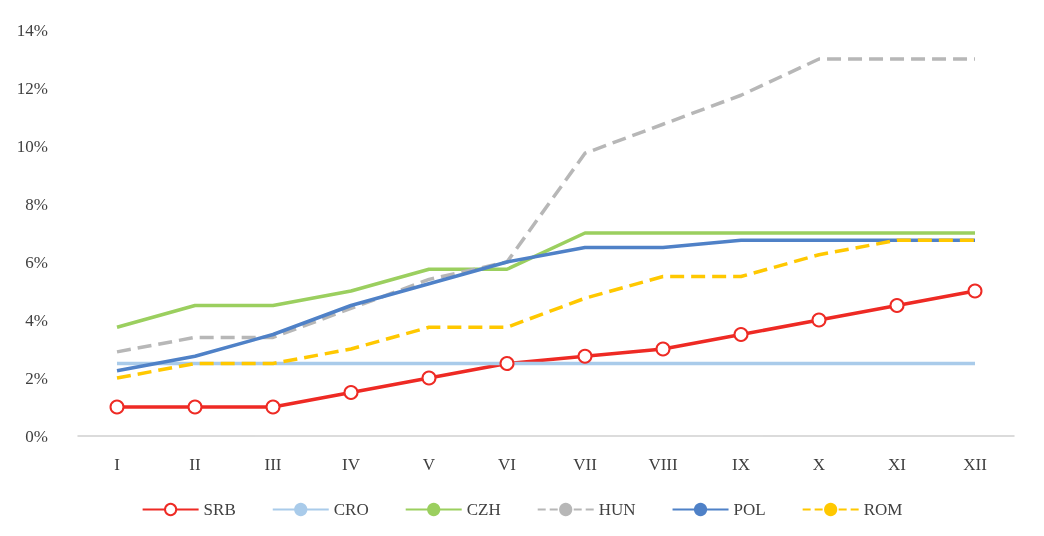 The height and width of the screenshot is (536, 1044). Describe the element at coordinates (749, 509) in the screenshot. I see `legend-label: POL` at that location.